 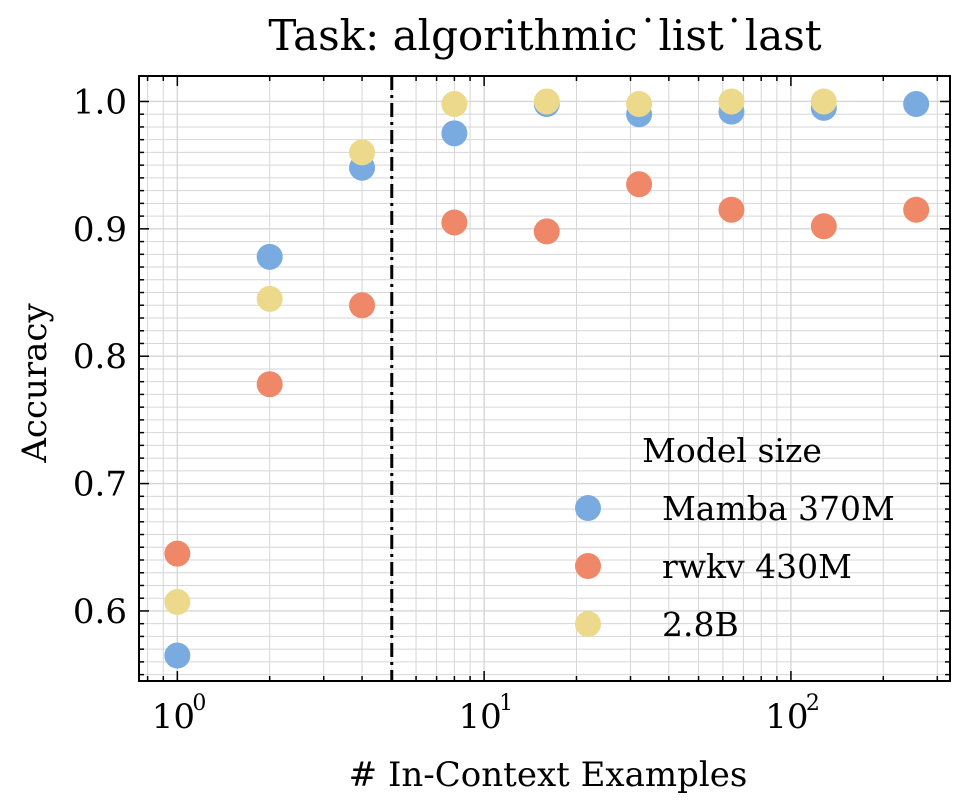 I want to click on y-tick-label: 1.0, so click(x=100, y=102).